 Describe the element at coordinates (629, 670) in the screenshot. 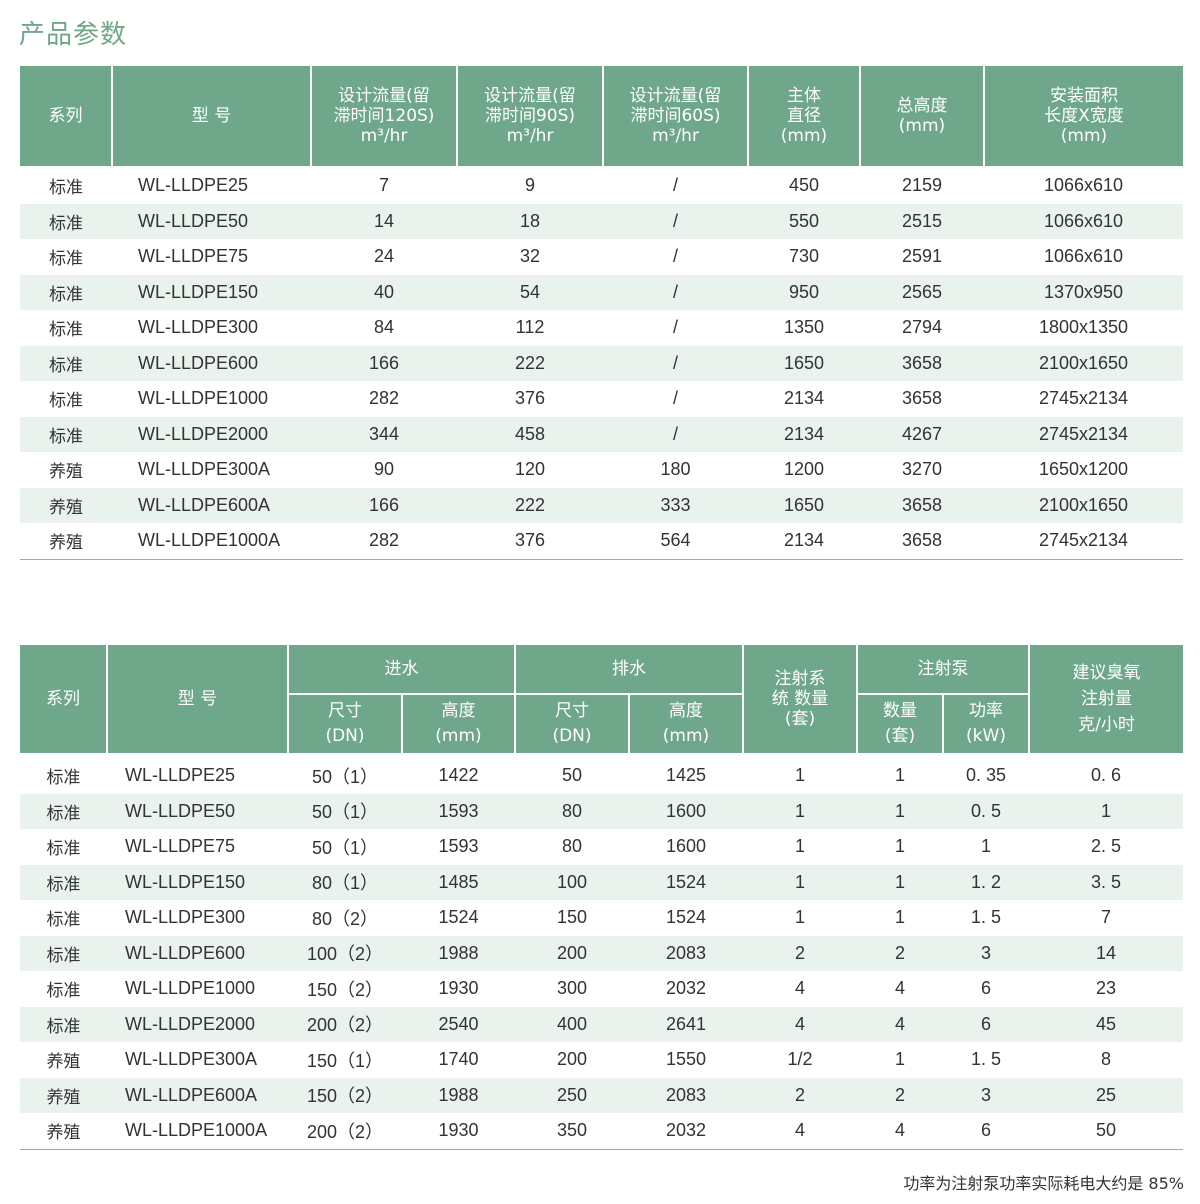

I see `header-outlet: 排水` at that location.